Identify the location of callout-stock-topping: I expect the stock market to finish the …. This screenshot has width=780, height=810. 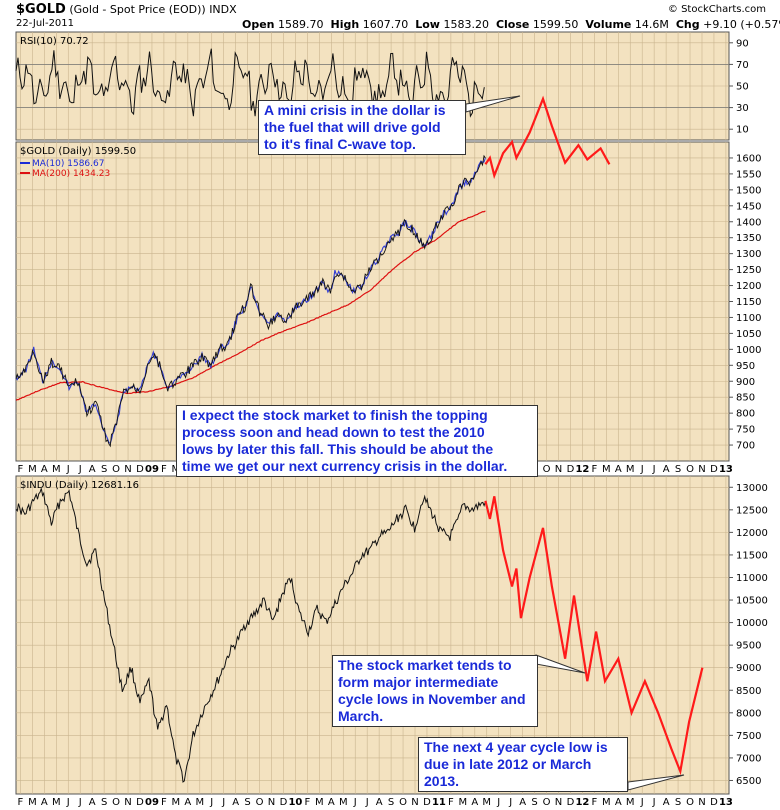
(357, 441).